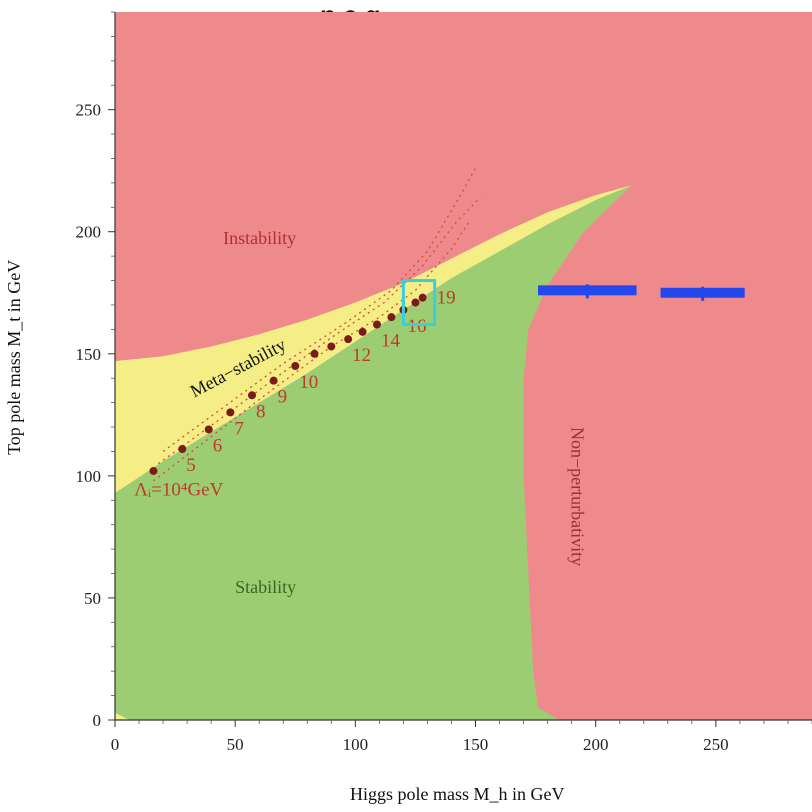  What do you see at coordinates (361, 355) in the screenshot?
I see `scale-label-12: 12` at bounding box center [361, 355].